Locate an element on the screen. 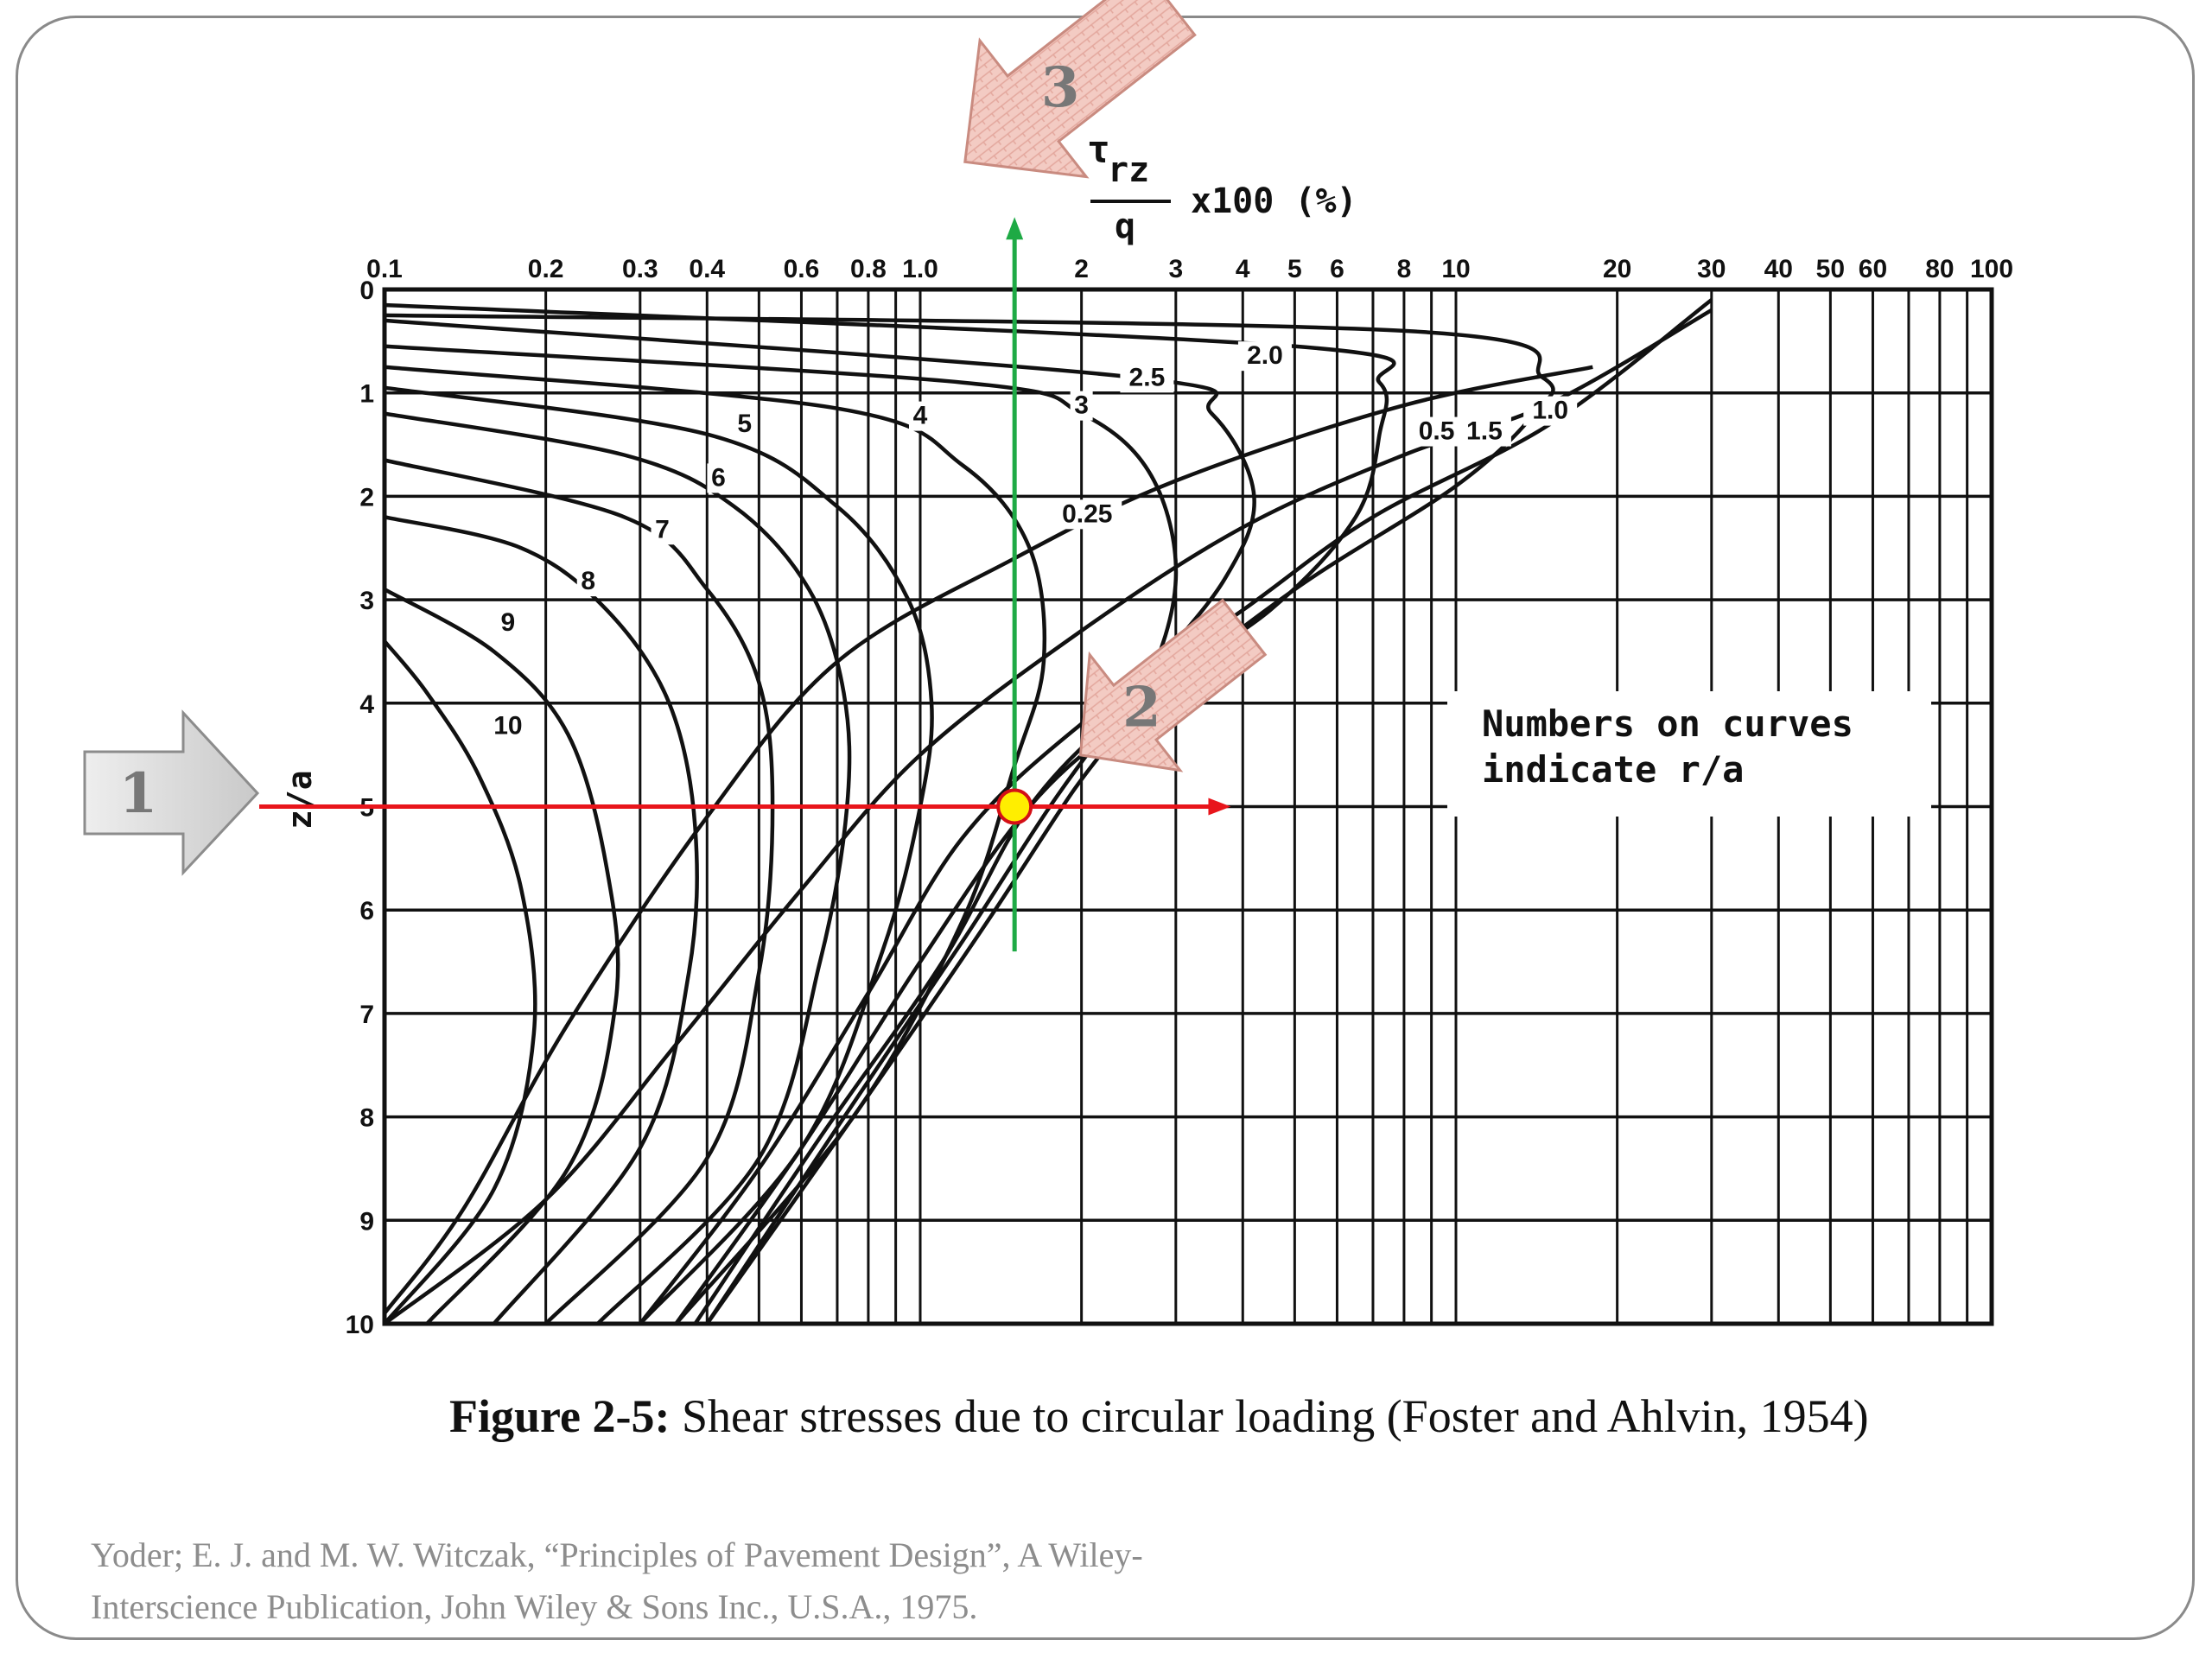  x-axis-label-denominator: q is located at coordinates (1125, 226).